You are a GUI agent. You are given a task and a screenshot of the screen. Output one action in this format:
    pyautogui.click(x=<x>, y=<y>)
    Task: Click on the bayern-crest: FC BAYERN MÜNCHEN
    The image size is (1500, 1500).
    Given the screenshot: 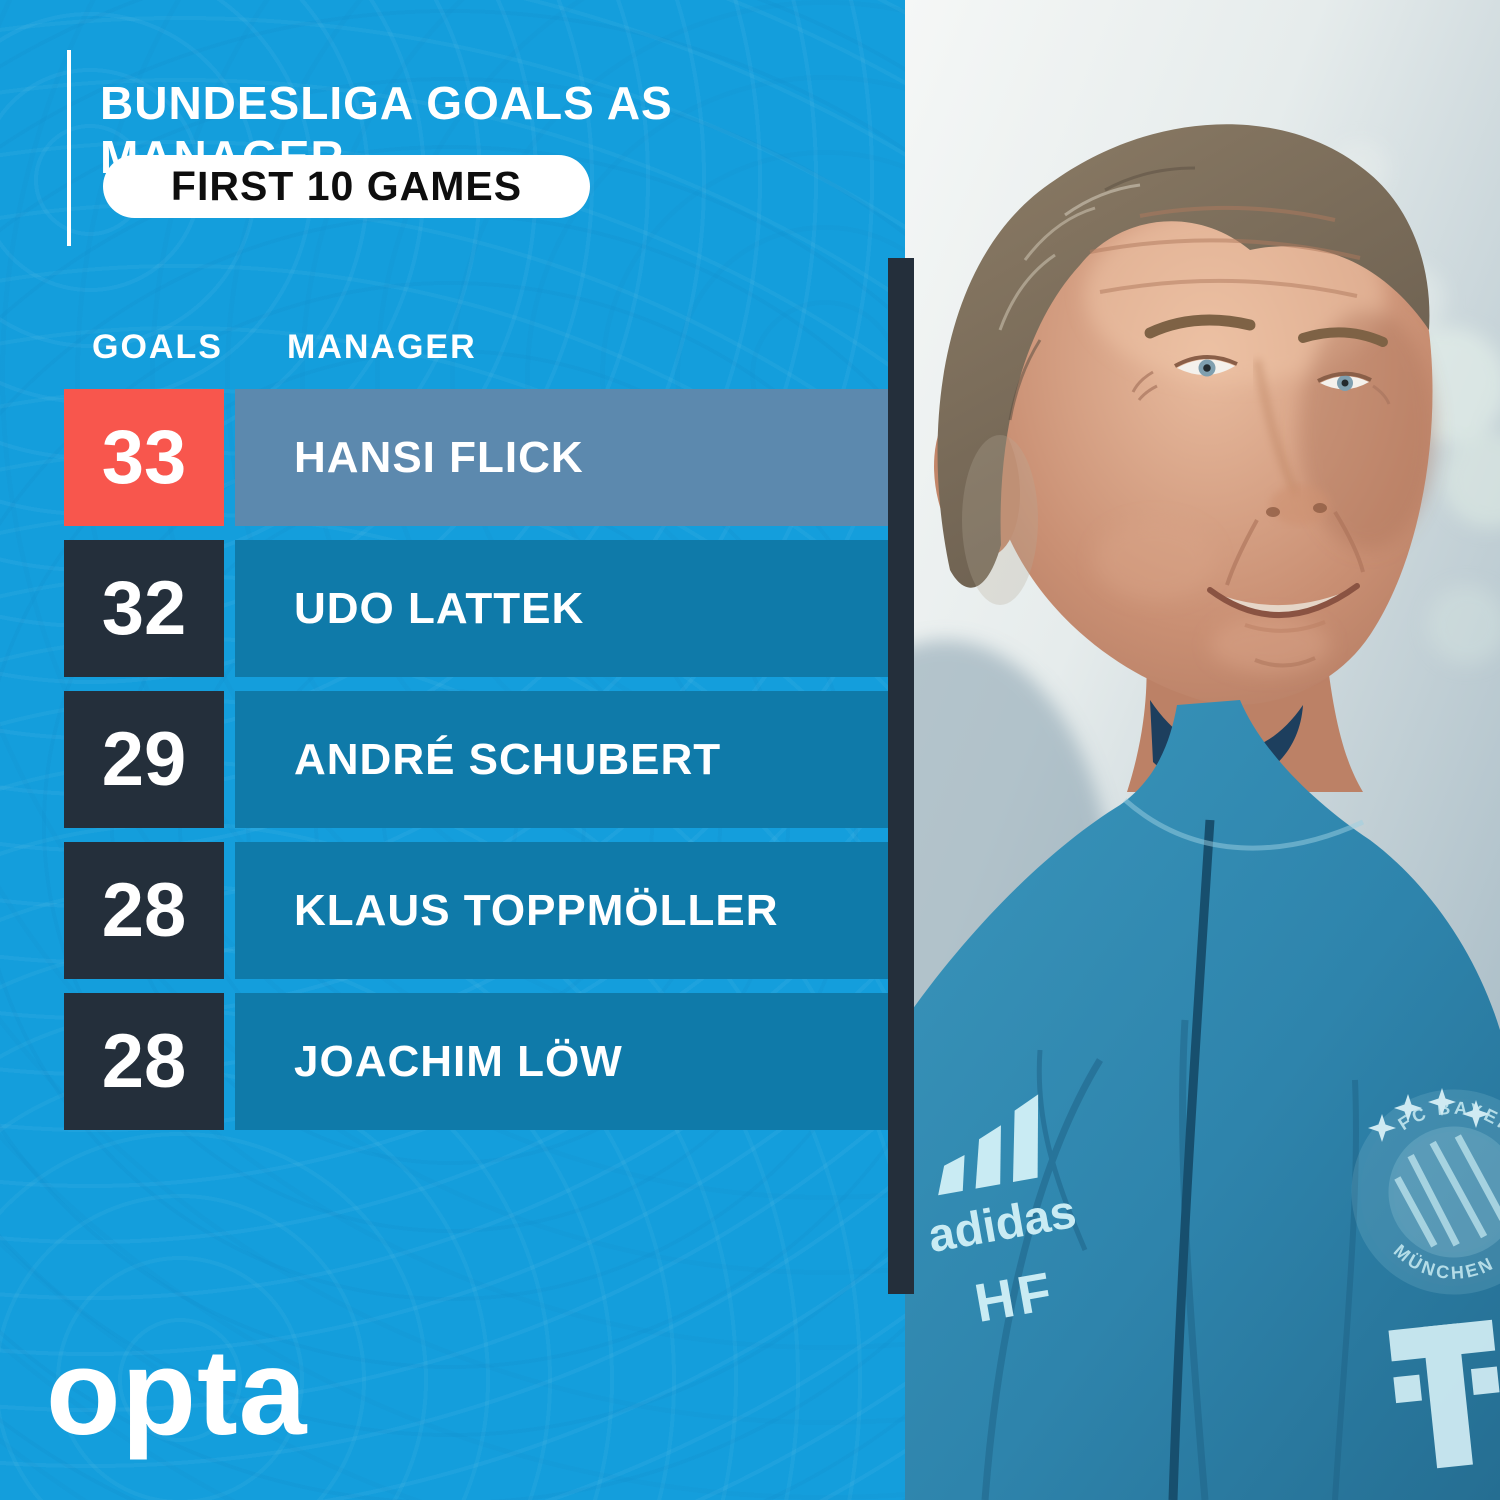 What is the action you would take?
    pyautogui.click(x=1425, y=1192)
    